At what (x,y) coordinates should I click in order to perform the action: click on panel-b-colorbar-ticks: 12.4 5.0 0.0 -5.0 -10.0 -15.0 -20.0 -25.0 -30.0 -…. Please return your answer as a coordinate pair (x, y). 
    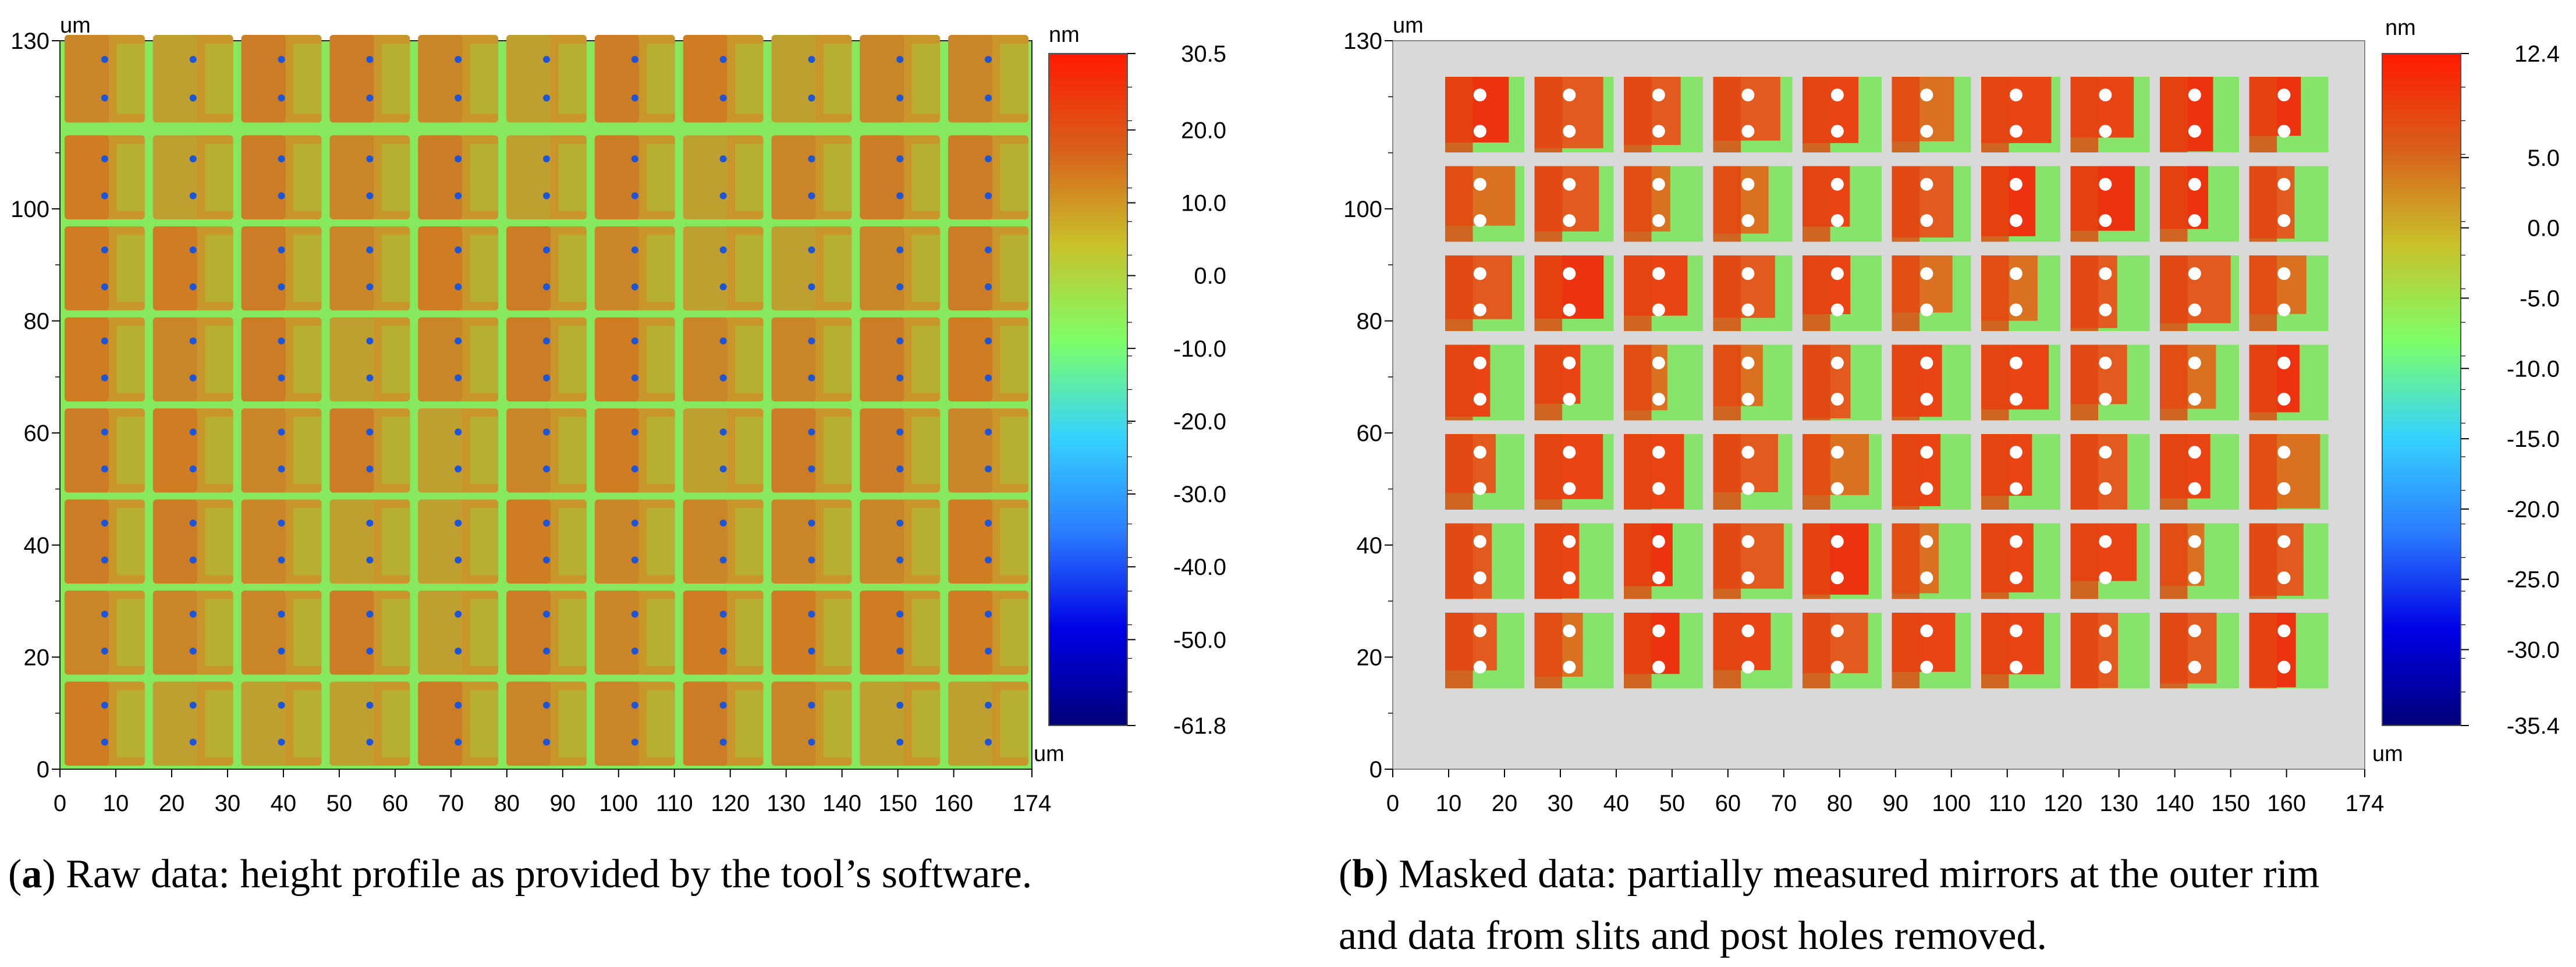
    Looking at the image, I should click on (2511, 390).